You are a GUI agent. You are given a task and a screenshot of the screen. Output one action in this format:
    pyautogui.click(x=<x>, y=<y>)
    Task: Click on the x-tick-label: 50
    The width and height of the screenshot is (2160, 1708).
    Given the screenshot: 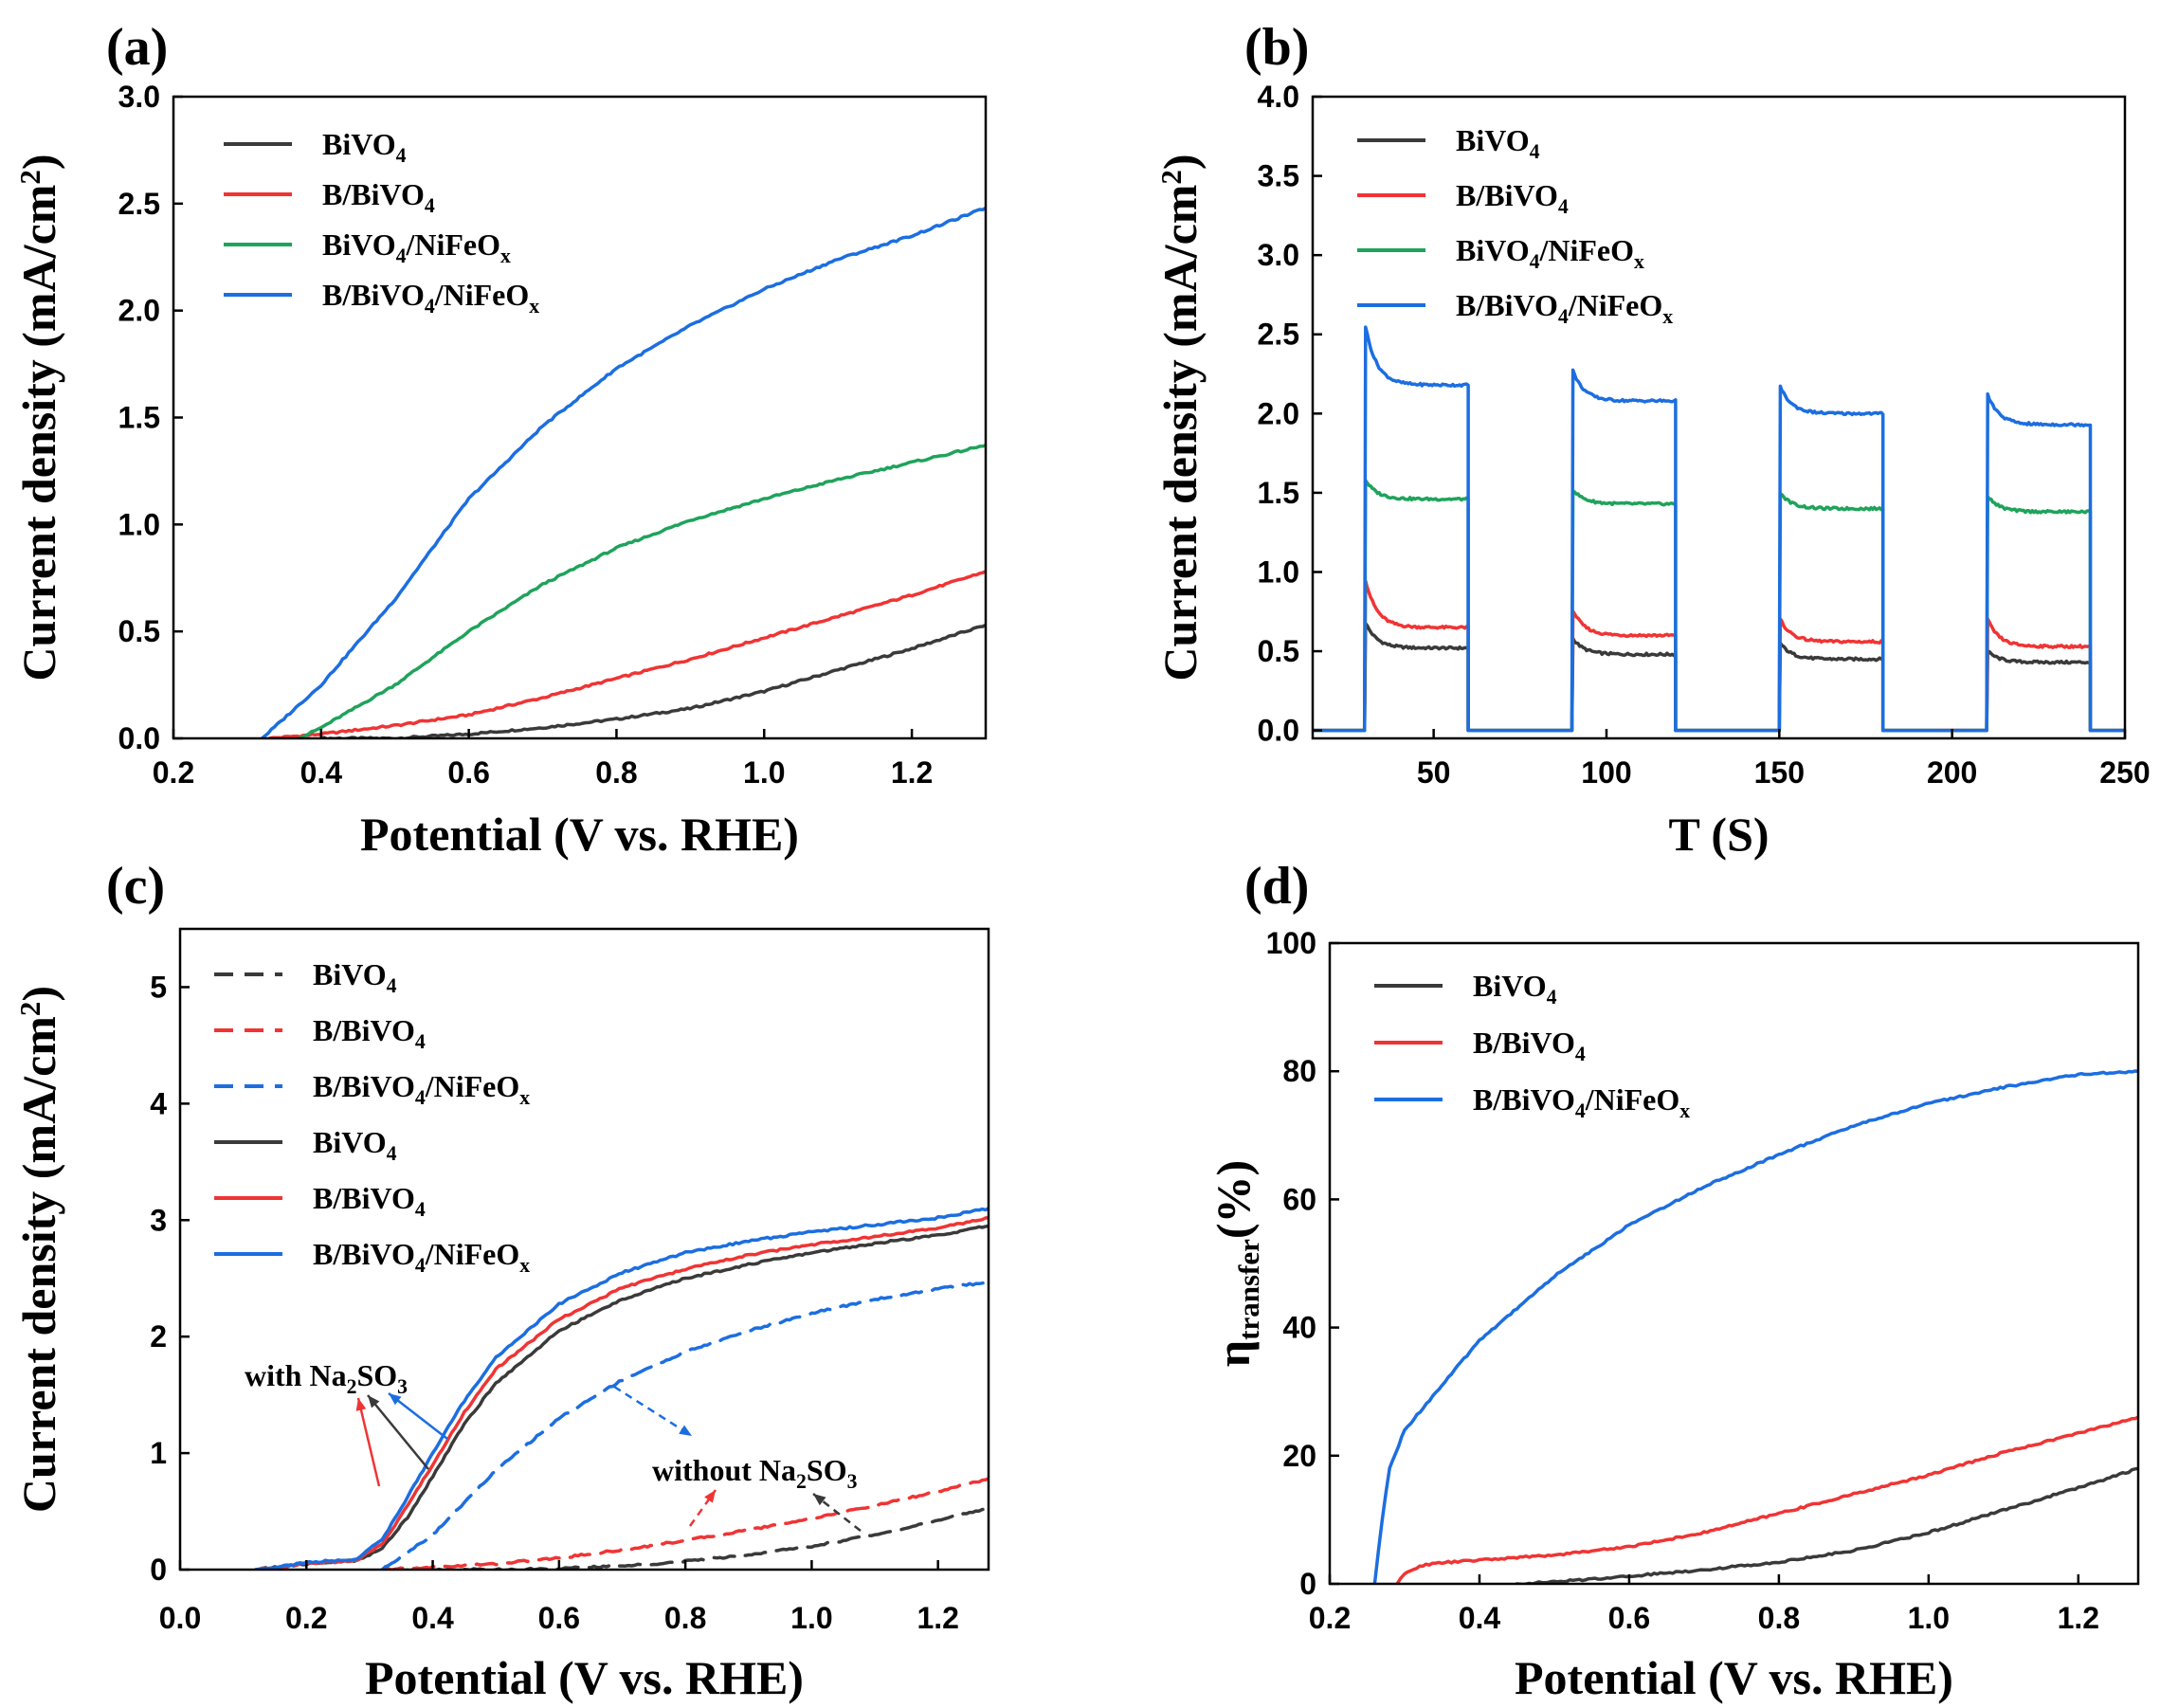 What is the action you would take?
    pyautogui.click(x=1434, y=772)
    